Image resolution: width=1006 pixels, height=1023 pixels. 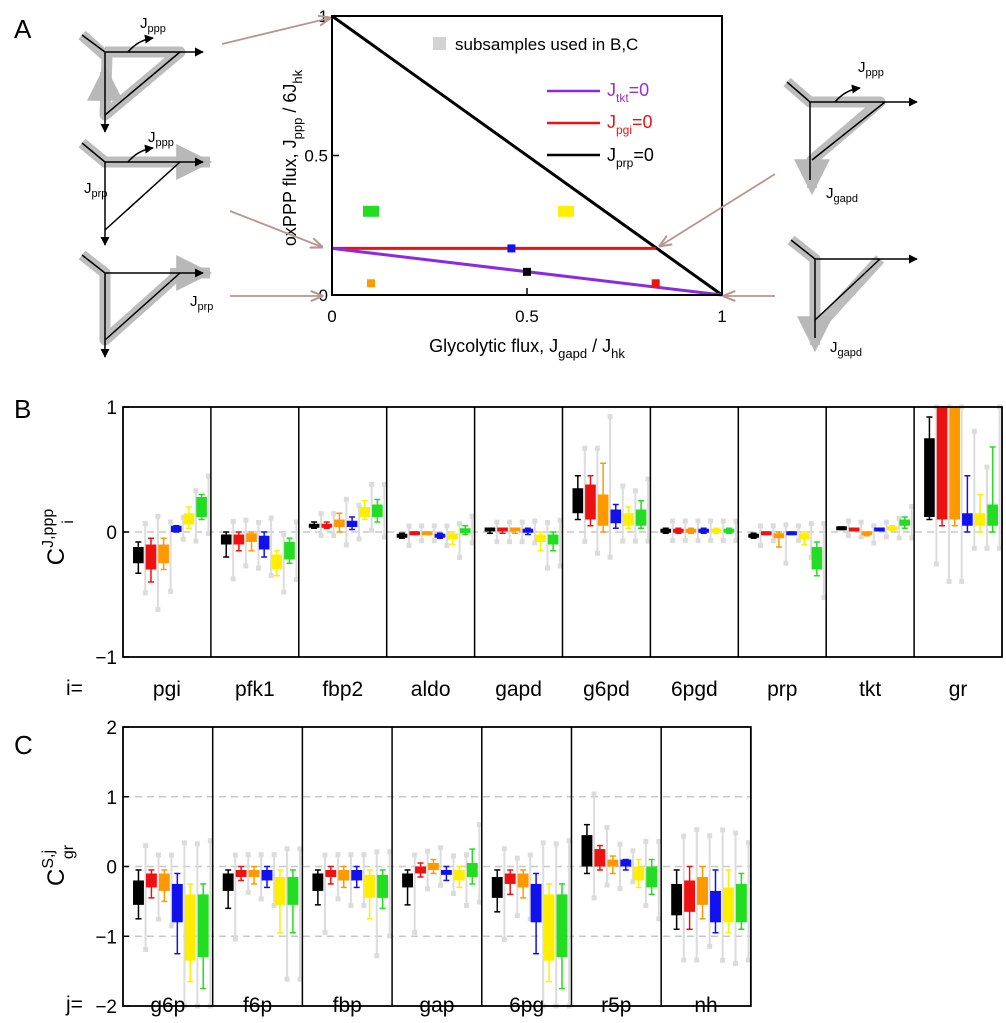 What do you see at coordinates (106, 937) in the screenshot?
I see `y-tick-label: −1` at bounding box center [106, 937].